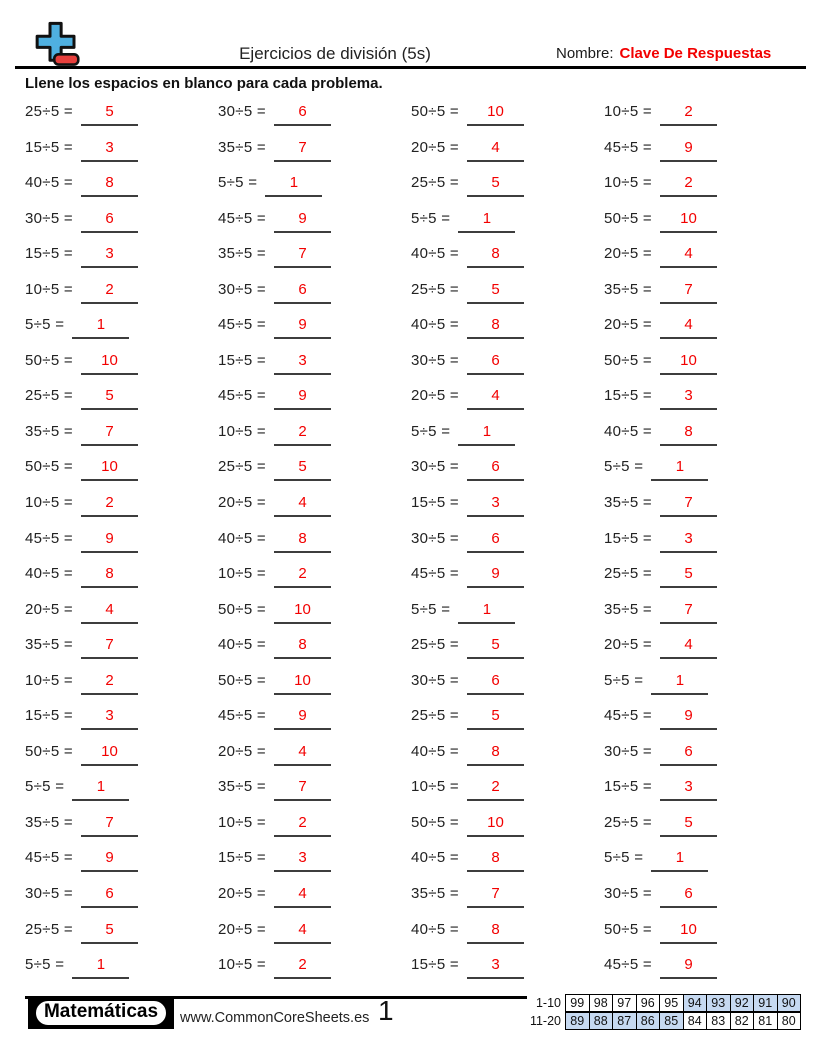 The width and height of the screenshot is (816, 1056). I want to click on score-cell: 80, so click(788, 1020).